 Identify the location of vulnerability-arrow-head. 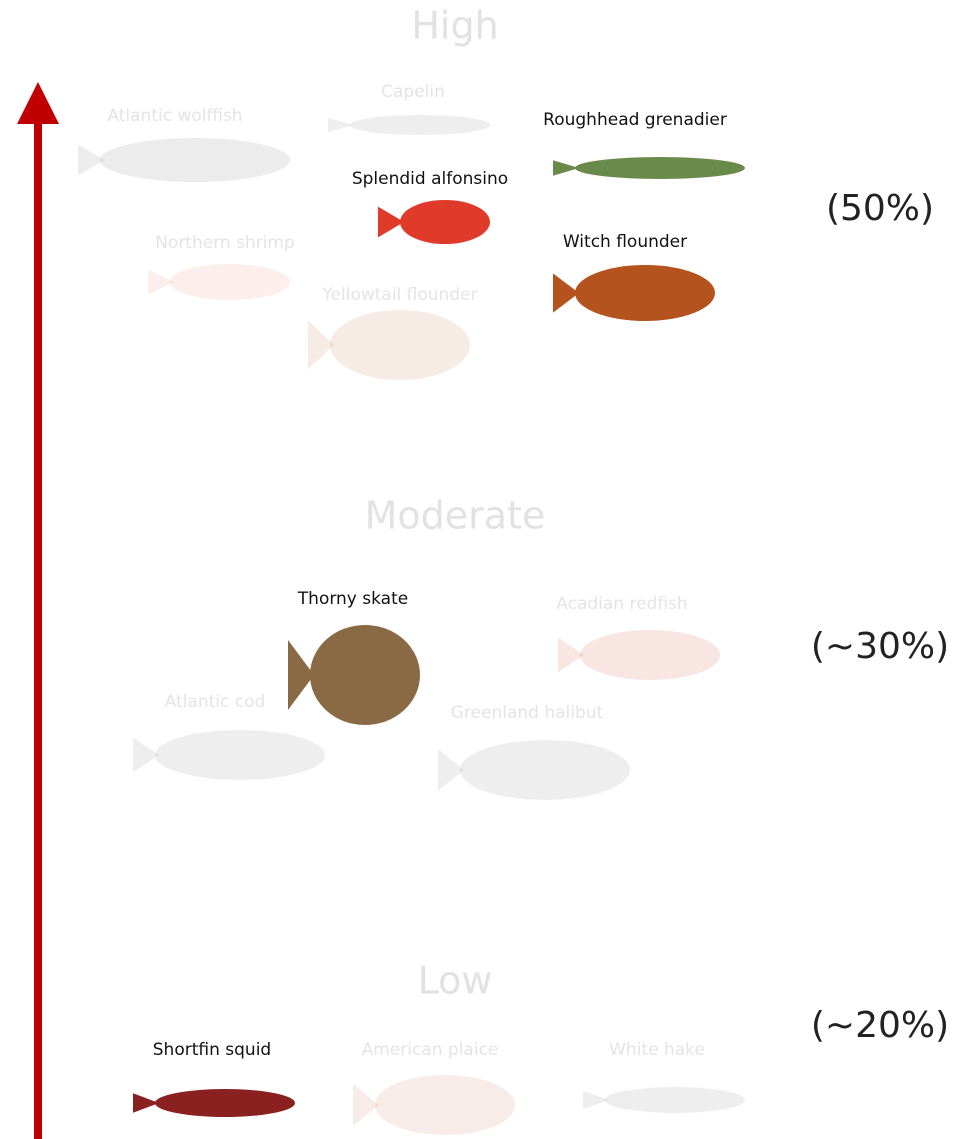
(38, 103).